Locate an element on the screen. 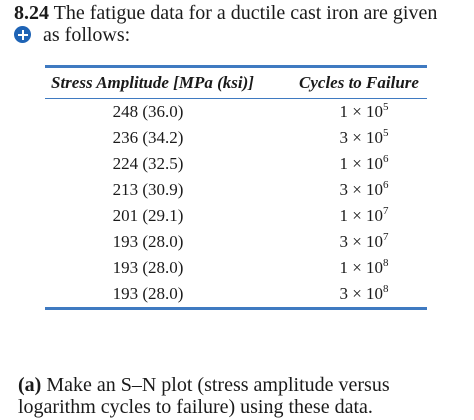 The width and height of the screenshot is (474, 420). table-row: 193 (28.0) 3 × 108 is located at coordinates (236, 294).